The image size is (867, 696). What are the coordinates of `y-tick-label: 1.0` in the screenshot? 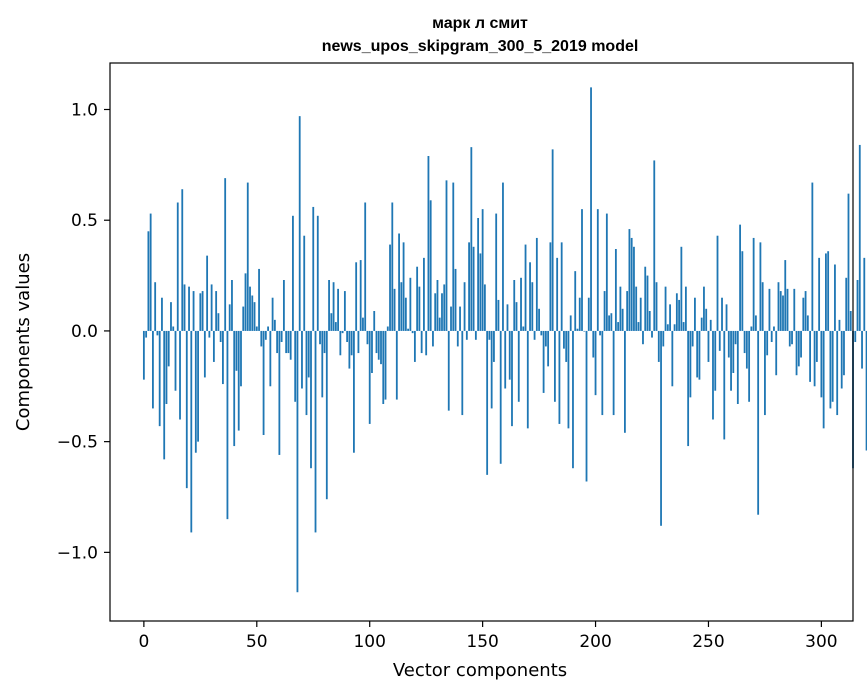 It's located at (84, 111).